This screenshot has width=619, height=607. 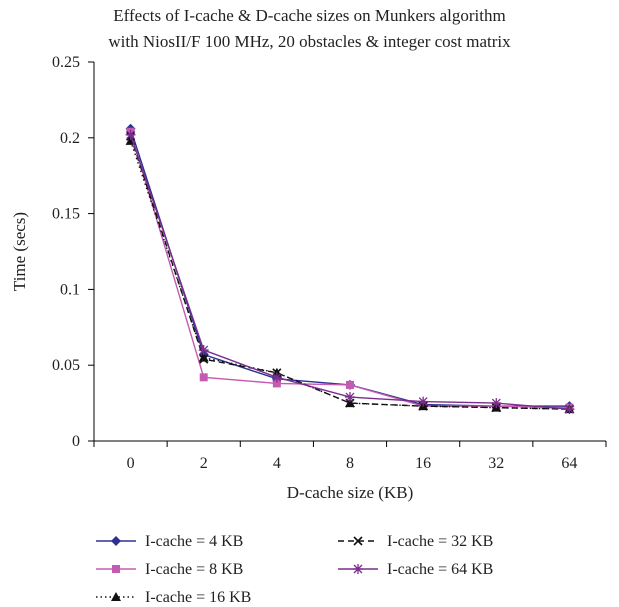 What do you see at coordinates (204, 463) in the screenshot?
I see `x-tick-label: 2` at bounding box center [204, 463].